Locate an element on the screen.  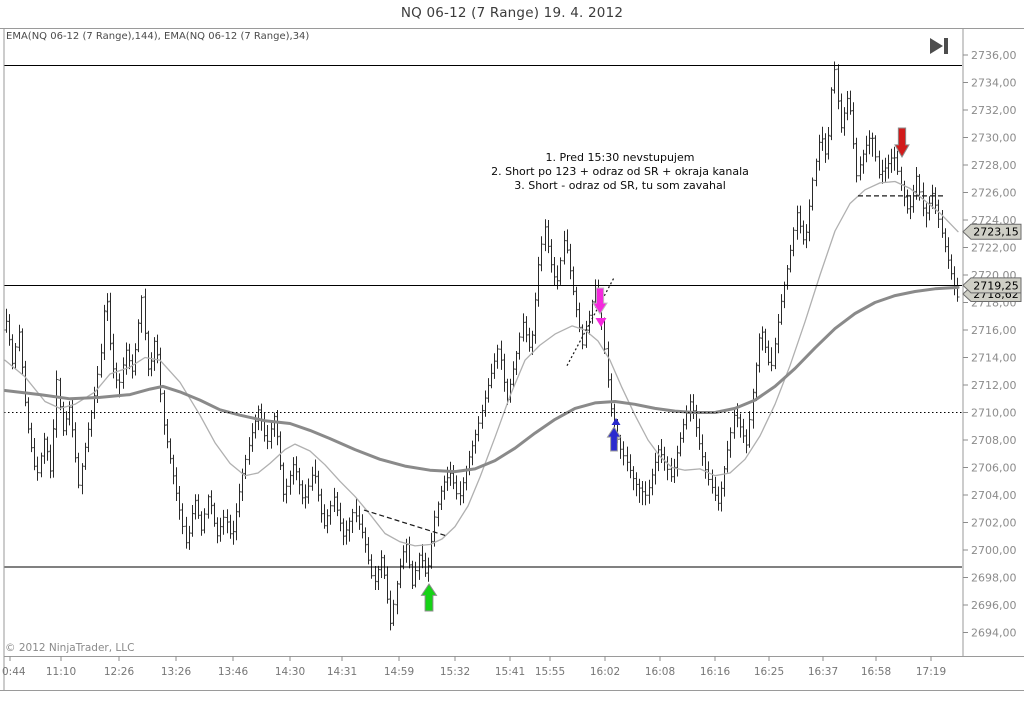
time-tick-label: 14:59 is located at coordinates (399, 672).